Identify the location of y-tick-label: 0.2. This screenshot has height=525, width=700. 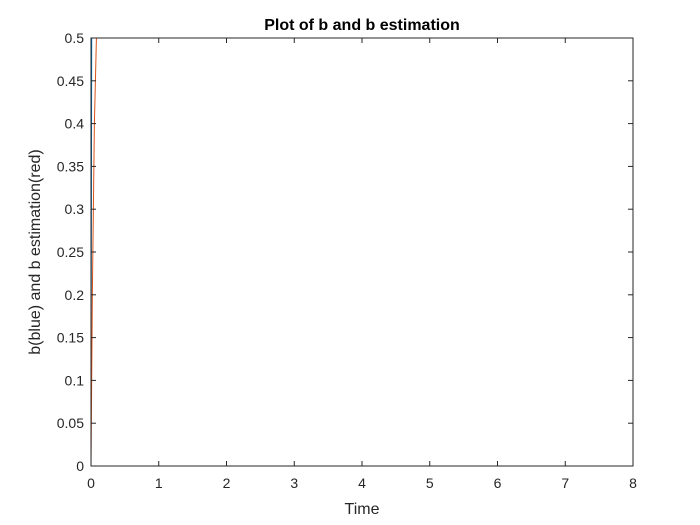
(75, 295).